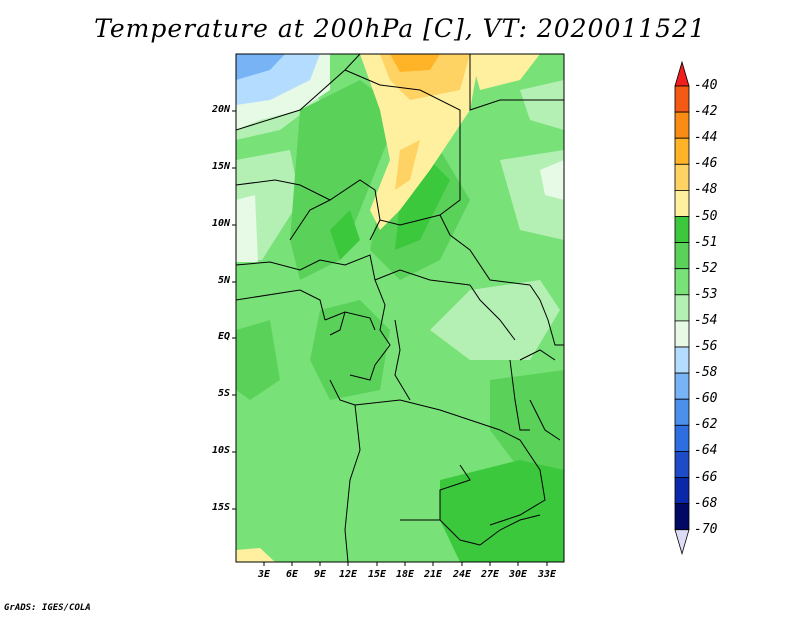 This screenshot has width=800, height=618. What do you see at coordinates (706, 425) in the screenshot?
I see `colorbar-label: -62` at bounding box center [706, 425].